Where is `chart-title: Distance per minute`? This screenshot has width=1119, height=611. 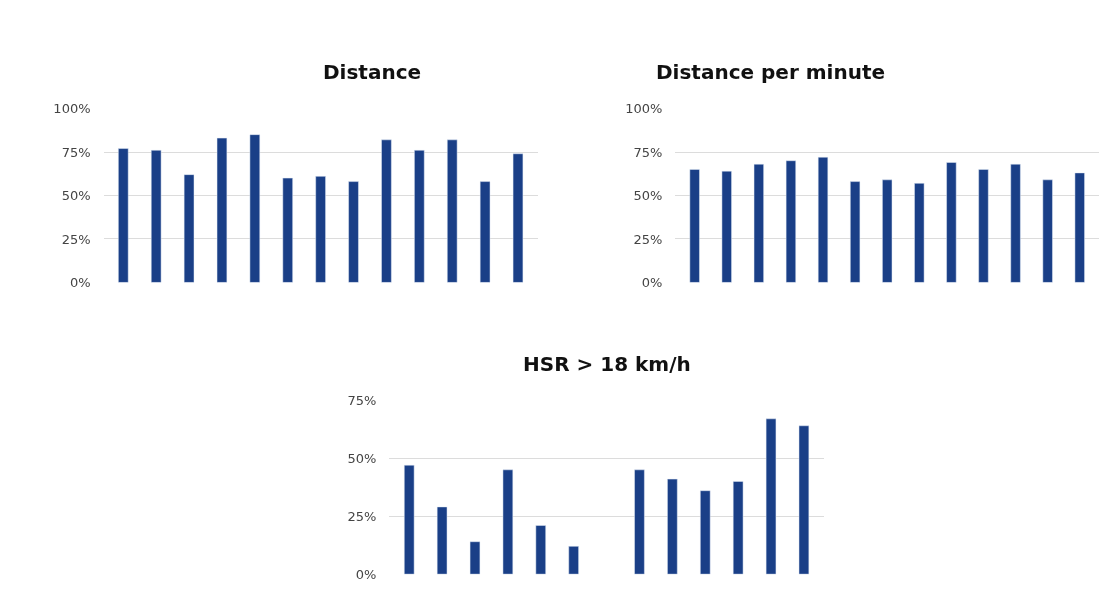 chart-title: Distance per minute is located at coordinates (771, 72).